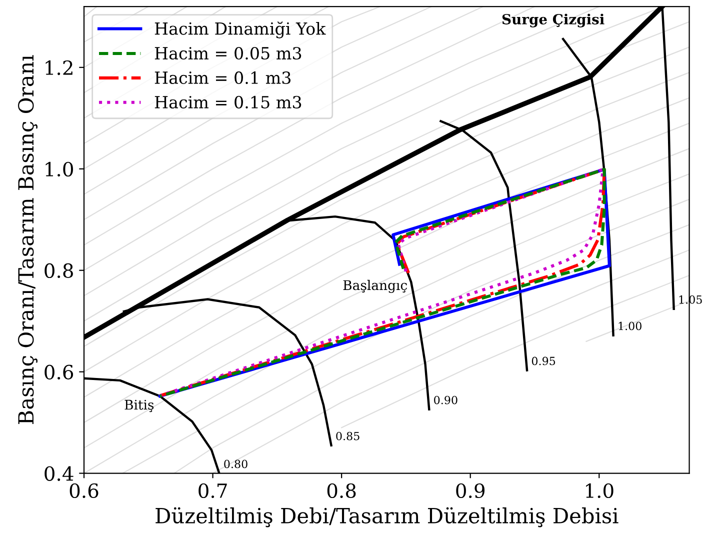 This screenshot has width=718, height=544. Describe the element at coordinates (228, 53) in the screenshot. I see `legend-label: Hacim = 0.05 m3` at that location.